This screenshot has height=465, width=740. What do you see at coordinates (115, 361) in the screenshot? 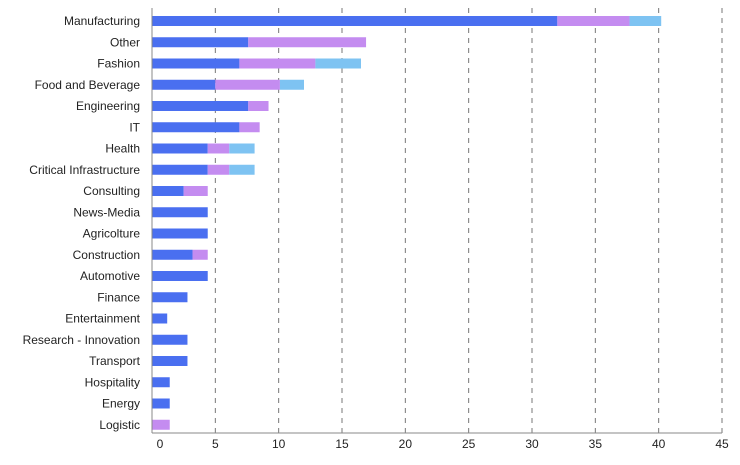
I see `category-label: Transport` at bounding box center [115, 361].